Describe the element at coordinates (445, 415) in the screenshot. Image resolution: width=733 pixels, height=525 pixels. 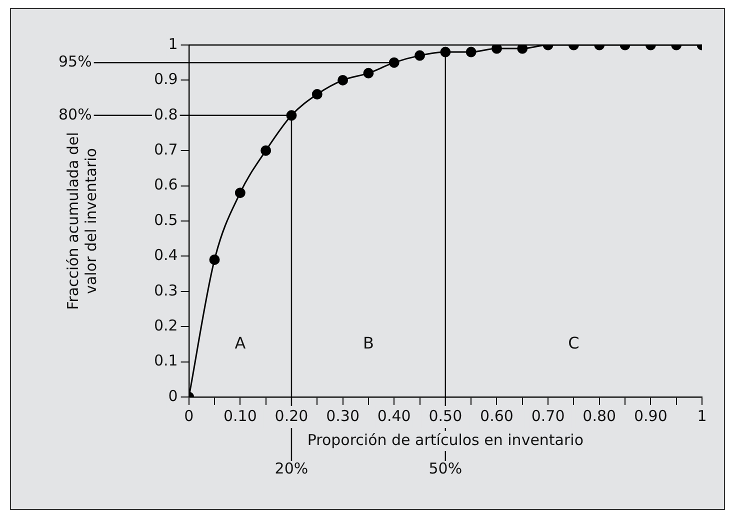
I see `x-tick-label: 0.50` at that location.